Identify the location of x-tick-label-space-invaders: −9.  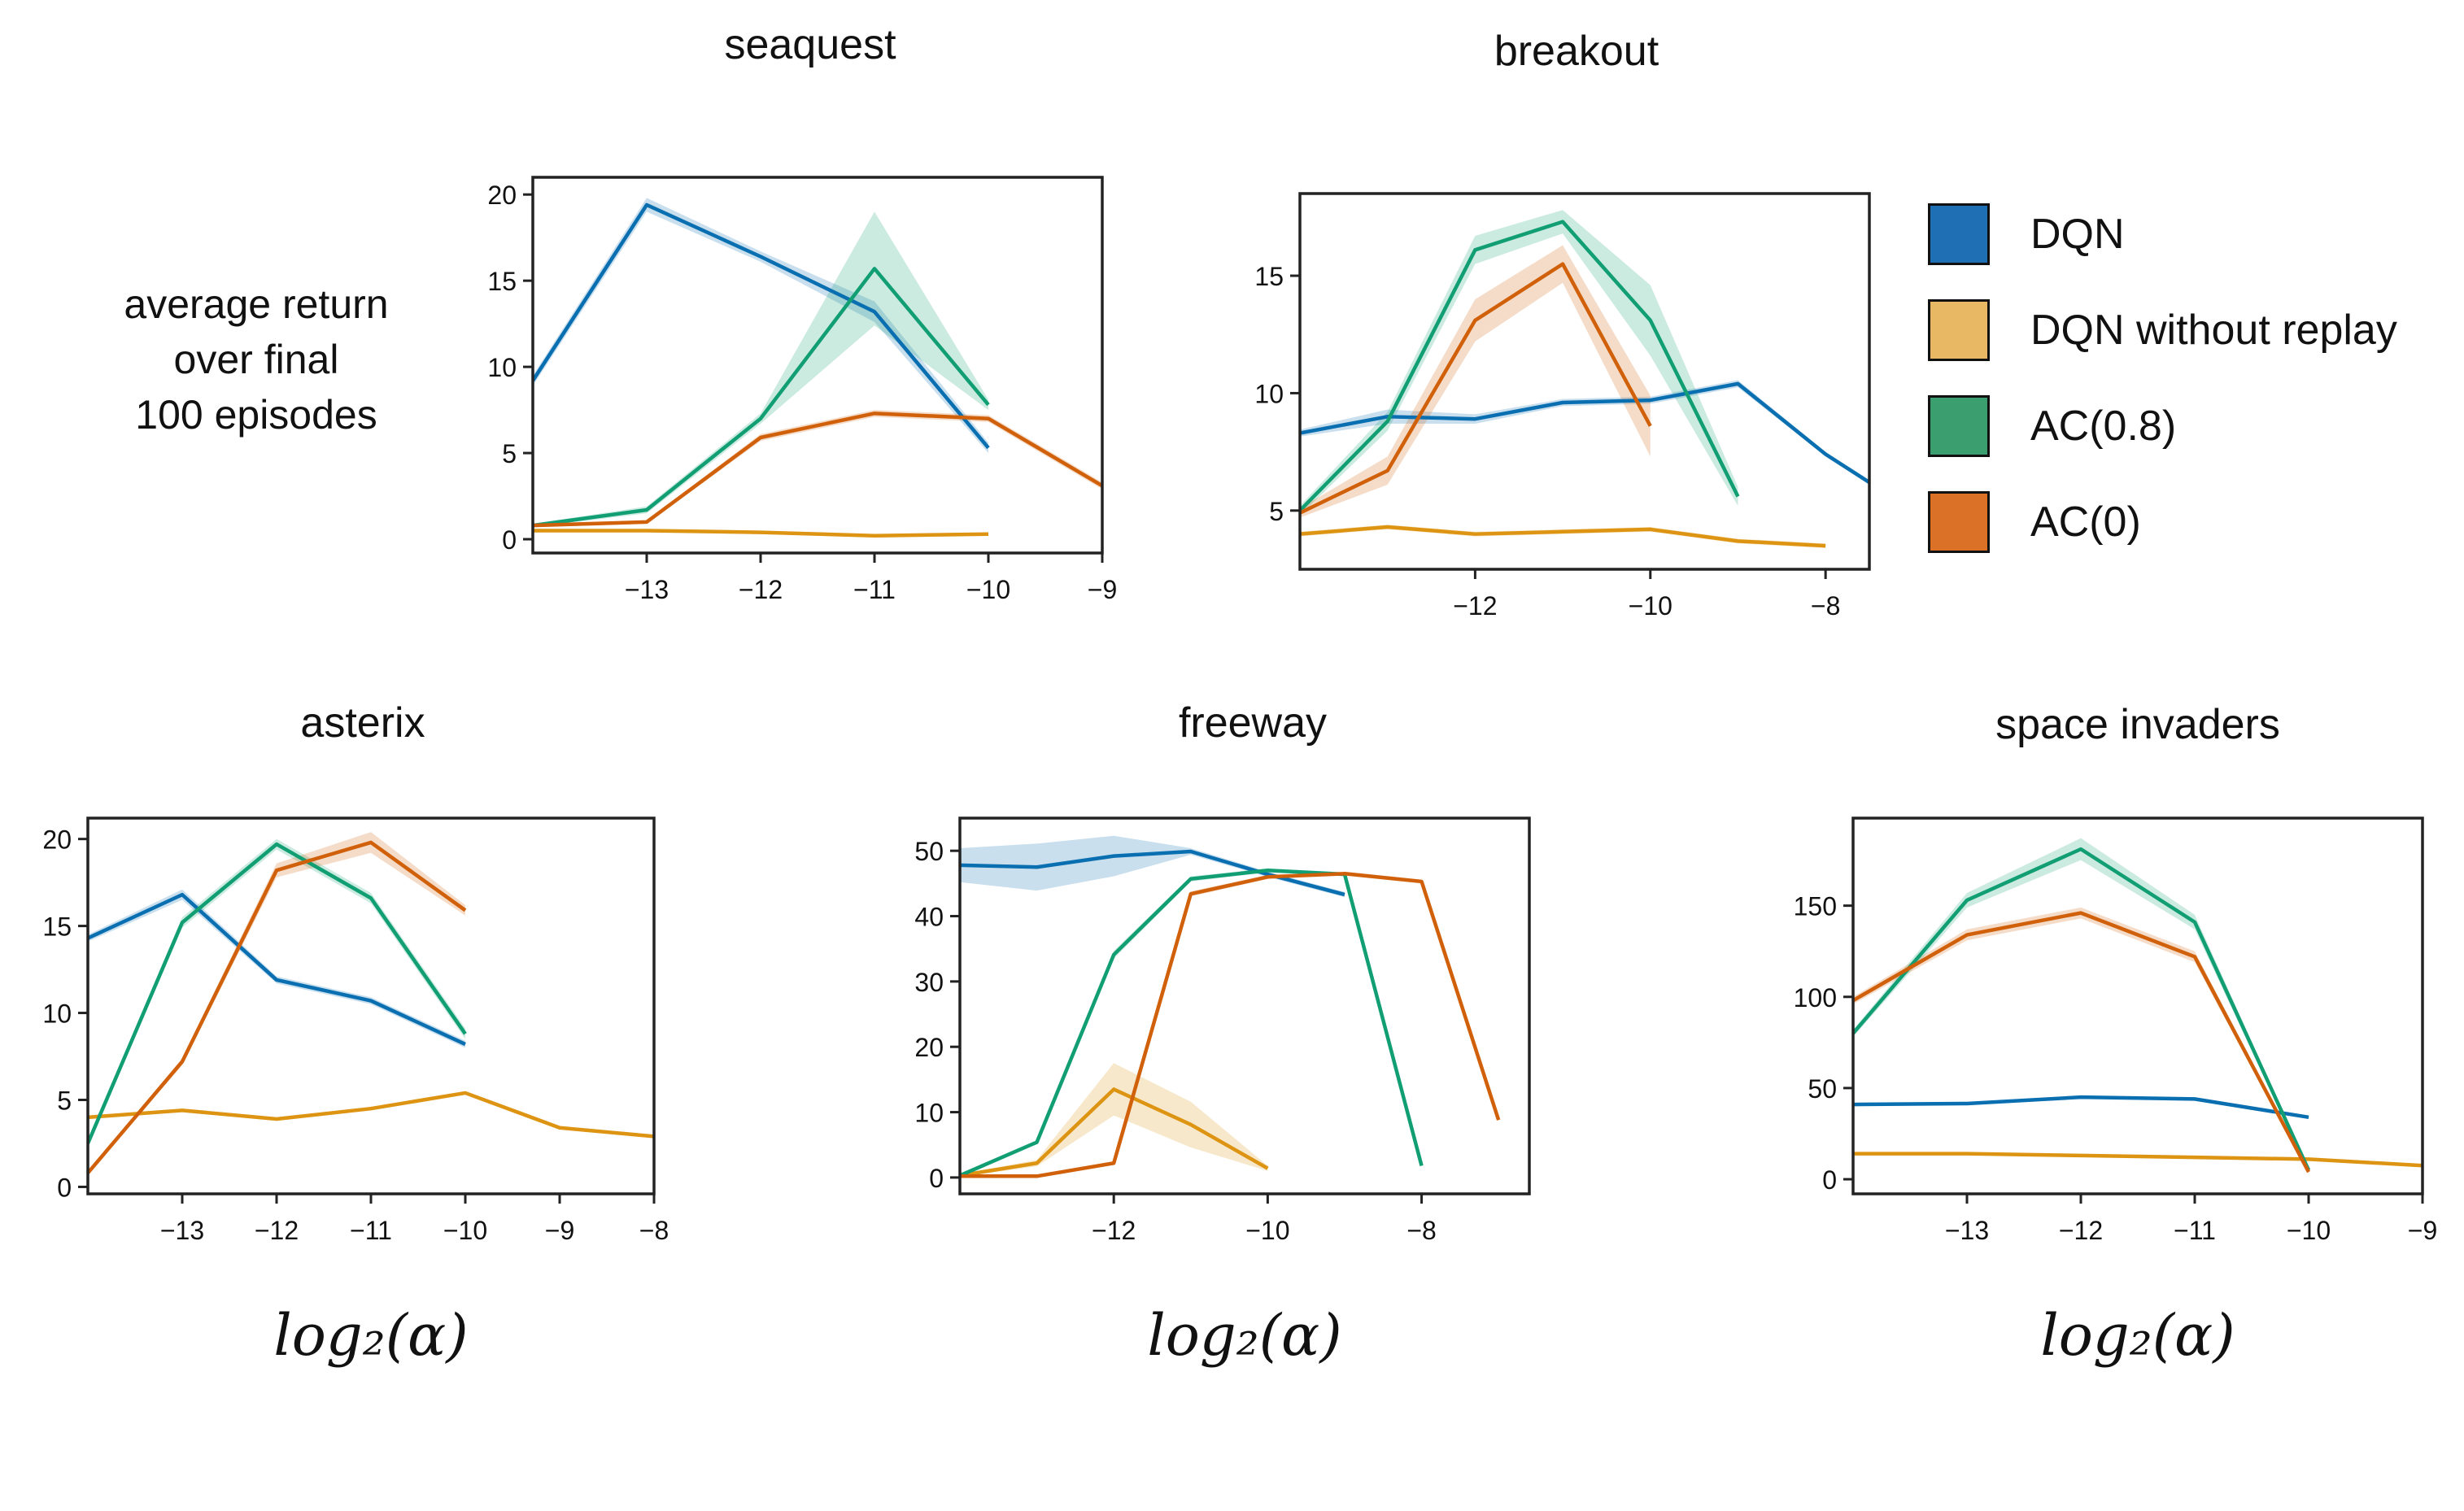
(2422, 1230).